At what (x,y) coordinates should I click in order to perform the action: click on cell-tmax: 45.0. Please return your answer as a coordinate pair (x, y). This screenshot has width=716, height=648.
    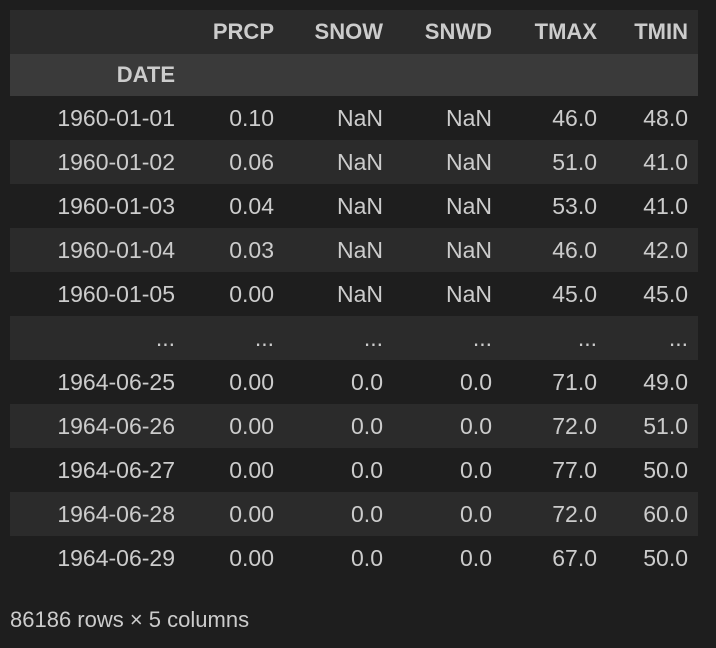
    Looking at the image, I should click on (574, 294).